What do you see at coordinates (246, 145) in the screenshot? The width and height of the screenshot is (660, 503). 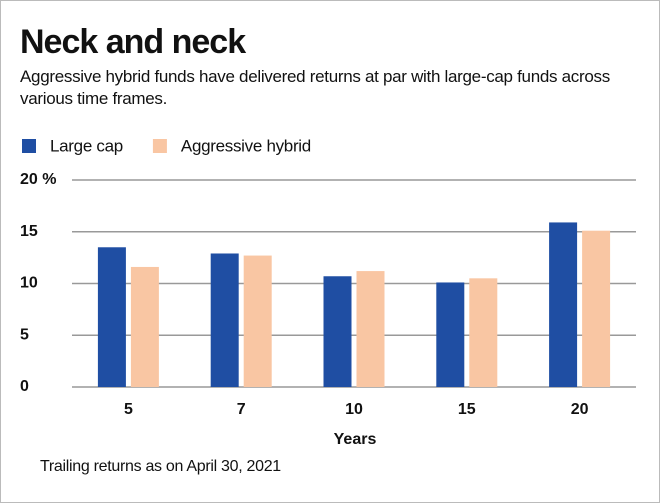 I see `legend-label: Aggressive hybrid` at bounding box center [246, 145].